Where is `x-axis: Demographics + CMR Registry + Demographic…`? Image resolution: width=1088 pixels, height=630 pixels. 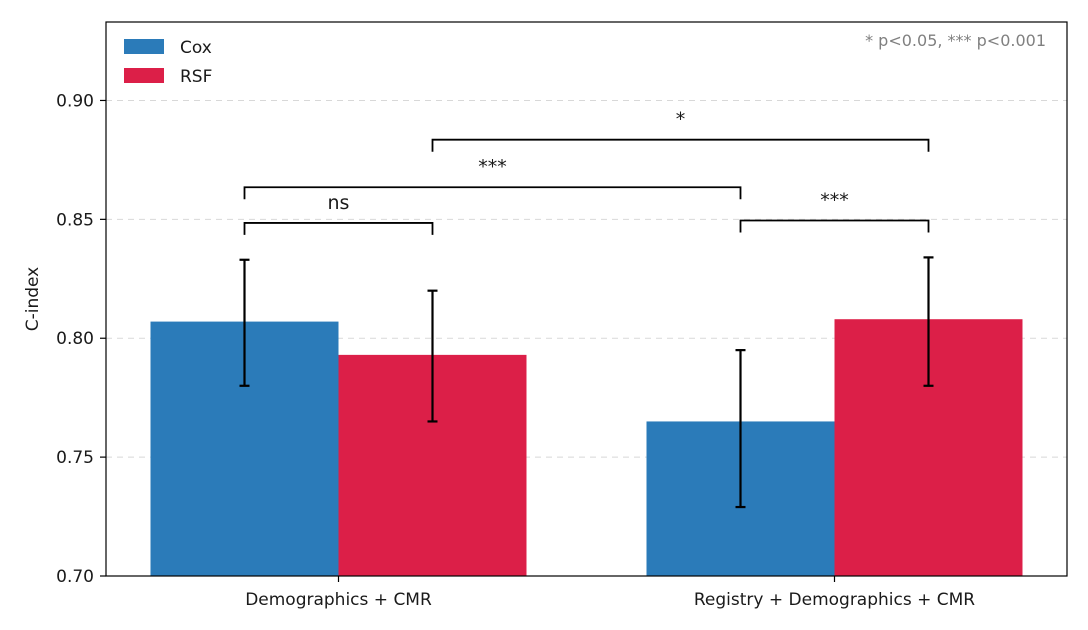 x-axis: Demographics + CMR Registry + Demographic… is located at coordinates (610, 593).